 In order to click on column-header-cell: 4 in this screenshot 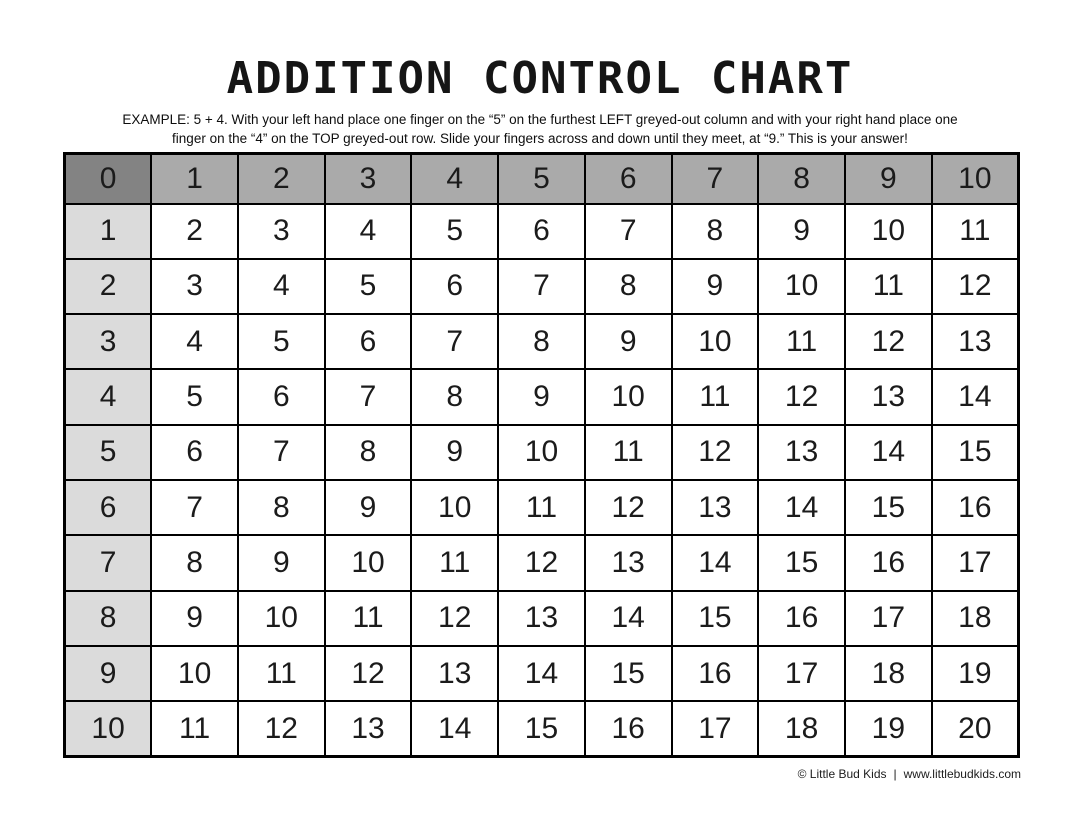, I will do `click(455, 178)`.